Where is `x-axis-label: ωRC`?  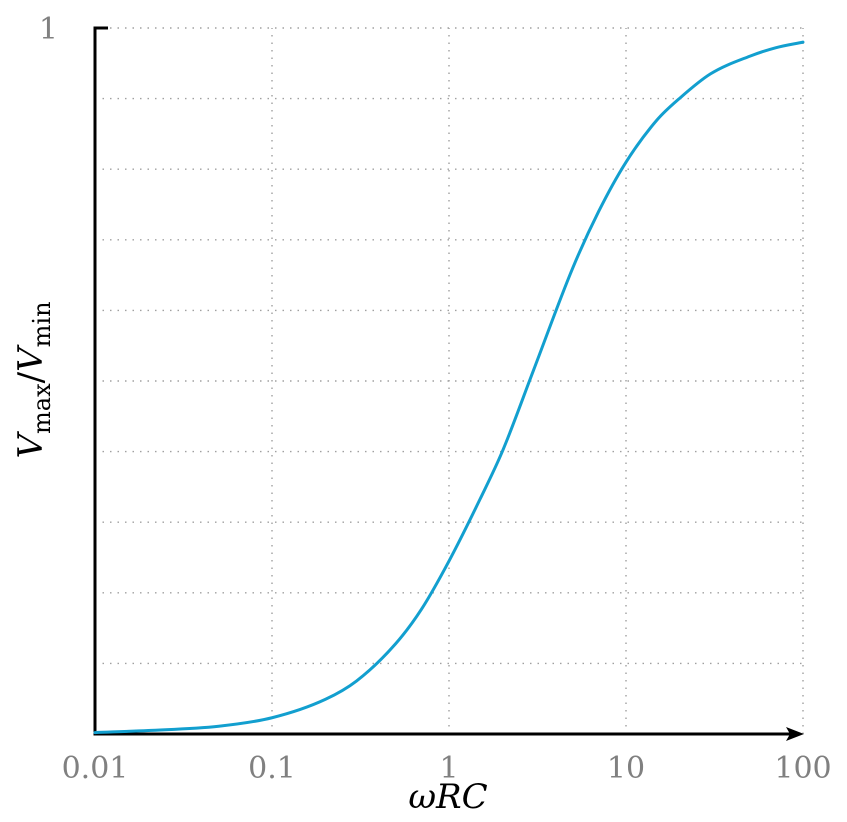
x-axis-label: ωRC is located at coordinates (447, 797).